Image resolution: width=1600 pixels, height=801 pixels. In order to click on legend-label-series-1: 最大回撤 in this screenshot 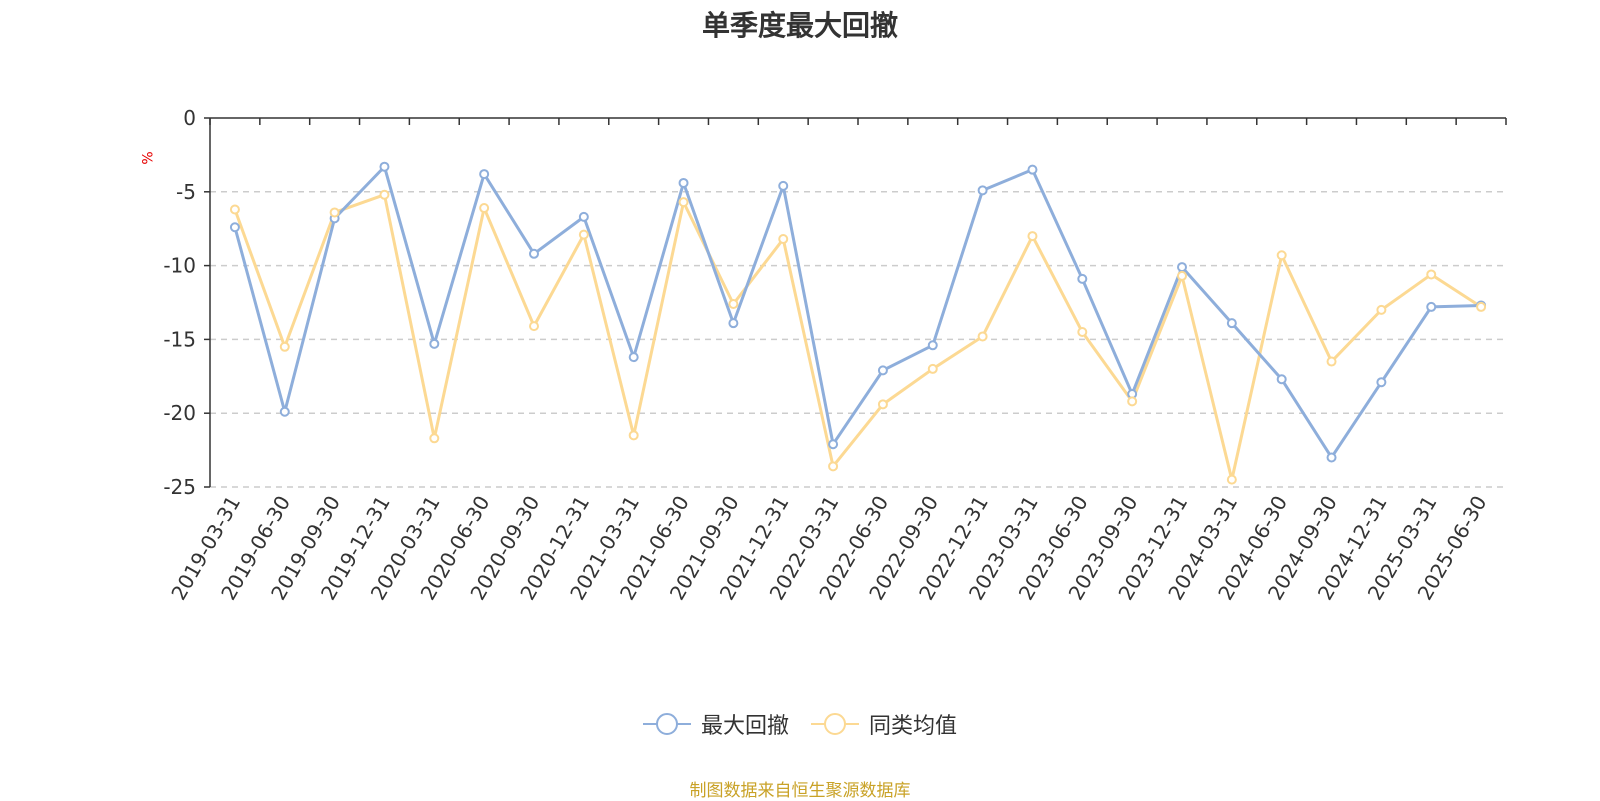, I will do `click(744, 726)`.